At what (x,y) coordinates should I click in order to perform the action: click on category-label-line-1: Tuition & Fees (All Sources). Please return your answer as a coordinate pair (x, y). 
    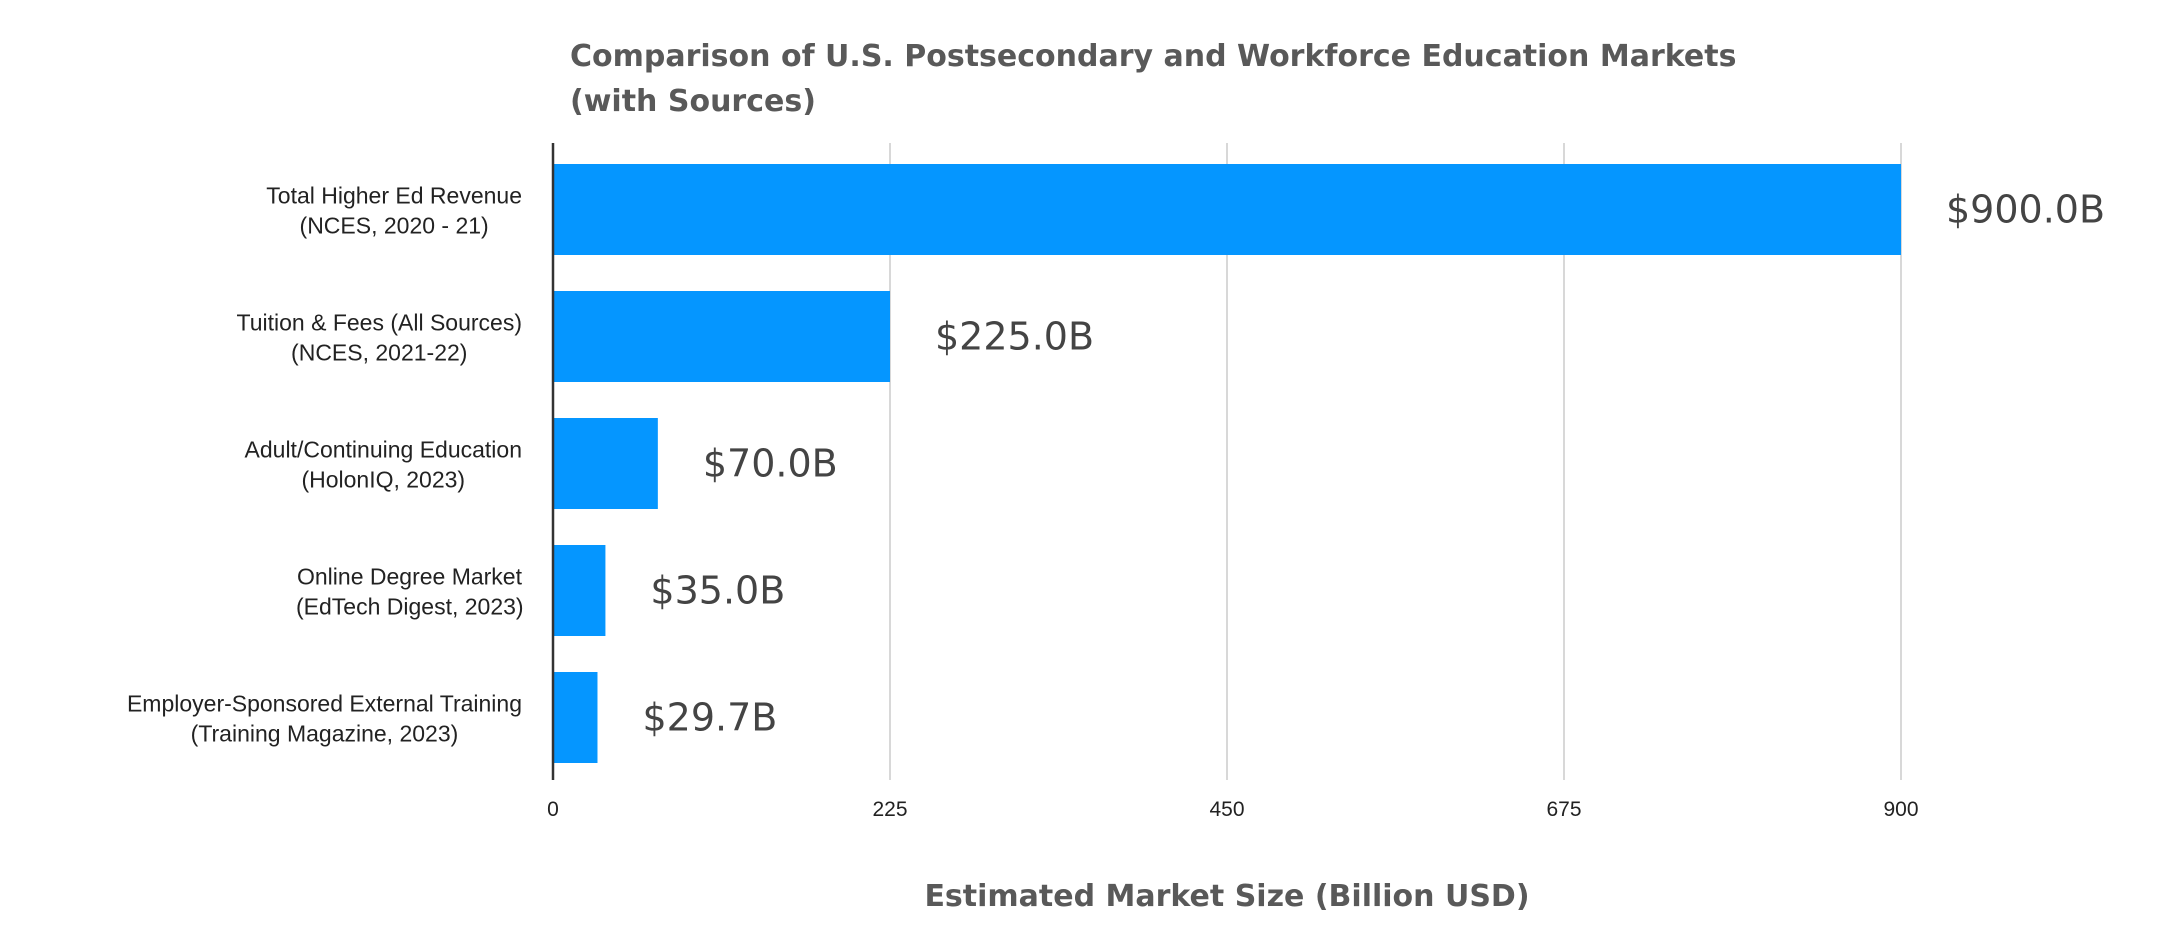
    Looking at the image, I should click on (379, 323).